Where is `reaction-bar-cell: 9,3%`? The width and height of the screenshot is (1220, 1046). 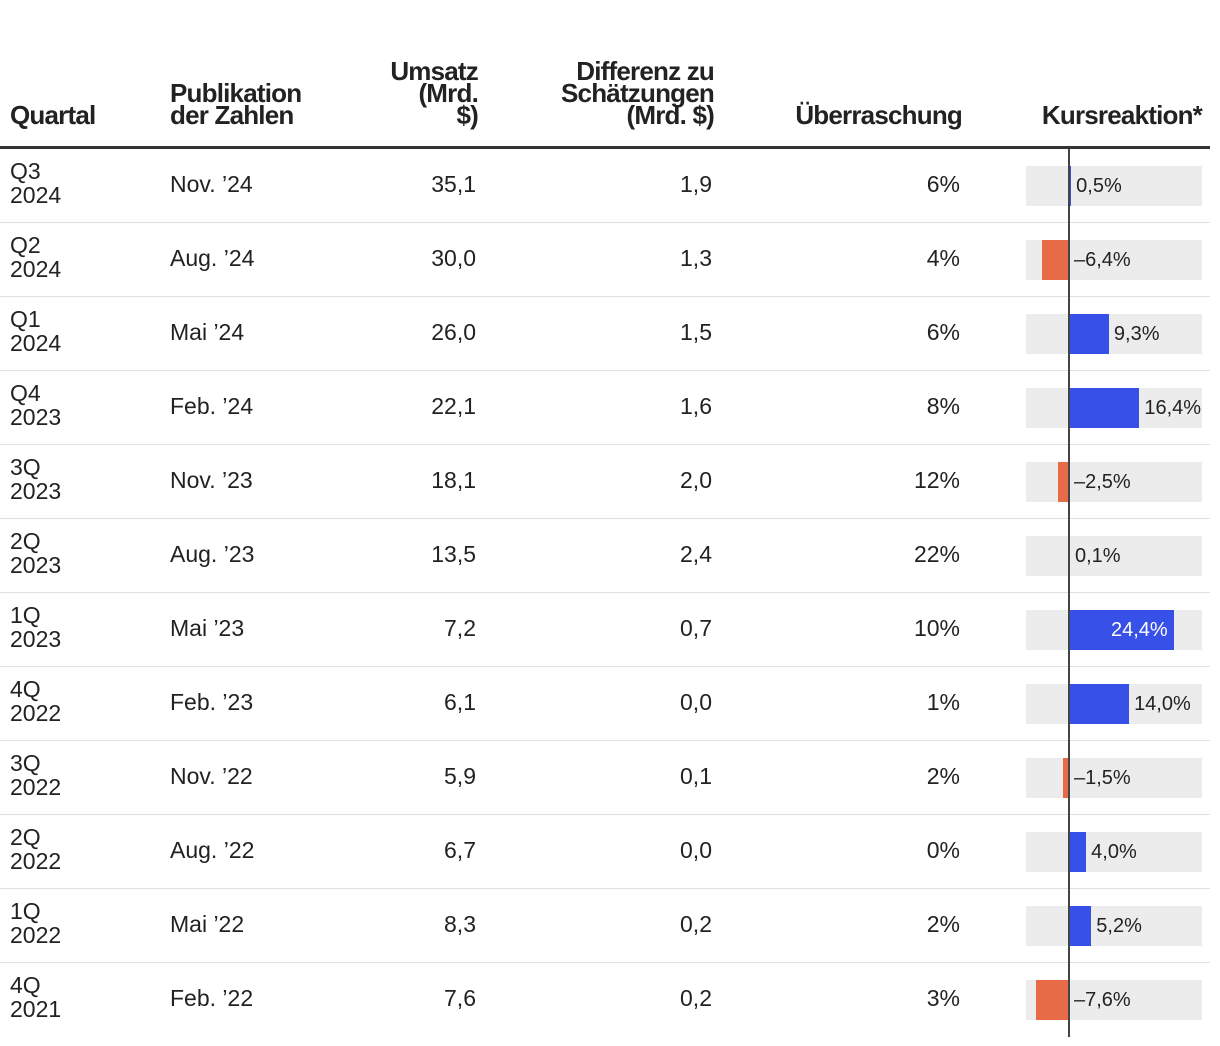
reaction-bar-cell: 9,3% is located at coordinates (1114, 334).